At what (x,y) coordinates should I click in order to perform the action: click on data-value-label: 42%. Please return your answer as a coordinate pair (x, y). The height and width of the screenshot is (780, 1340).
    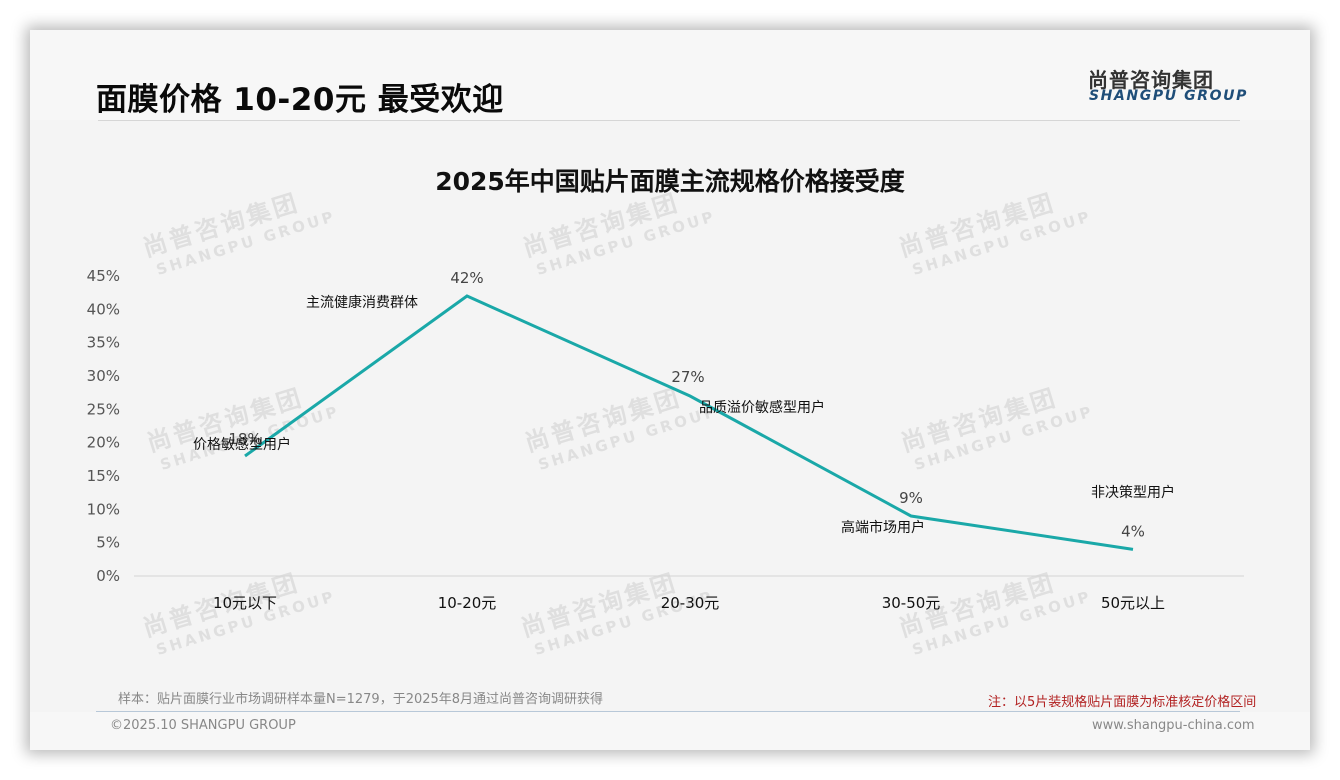
    Looking at the image, I should click on (466, 278).